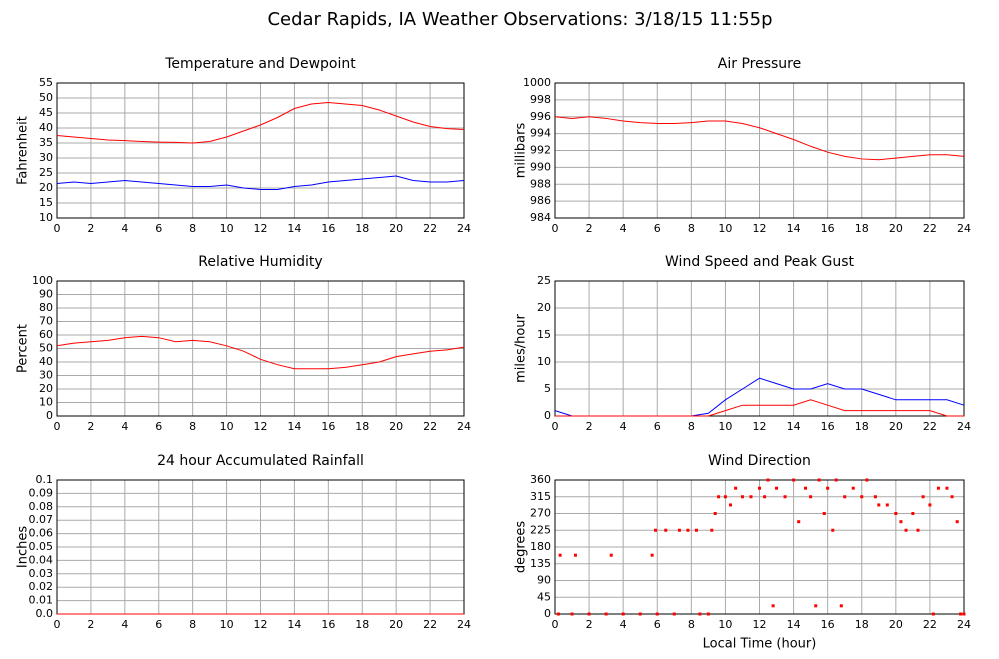 This screenshot has width=999, height=659. What do you see at coordinates (540, 166) in the screenshot?
I see `y-tick-label: 990` at bounding box center [540, 166].